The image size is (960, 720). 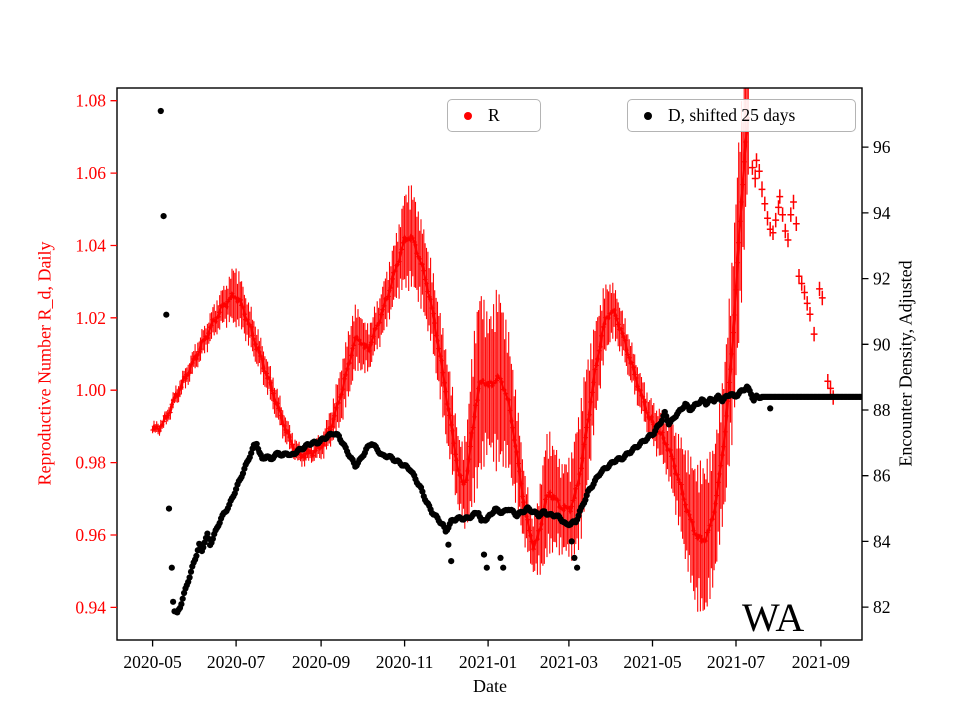 What do you see at coordinates (865, 377) in the screenshot?
I see `right-ticks` at bounding box center [865, 377].